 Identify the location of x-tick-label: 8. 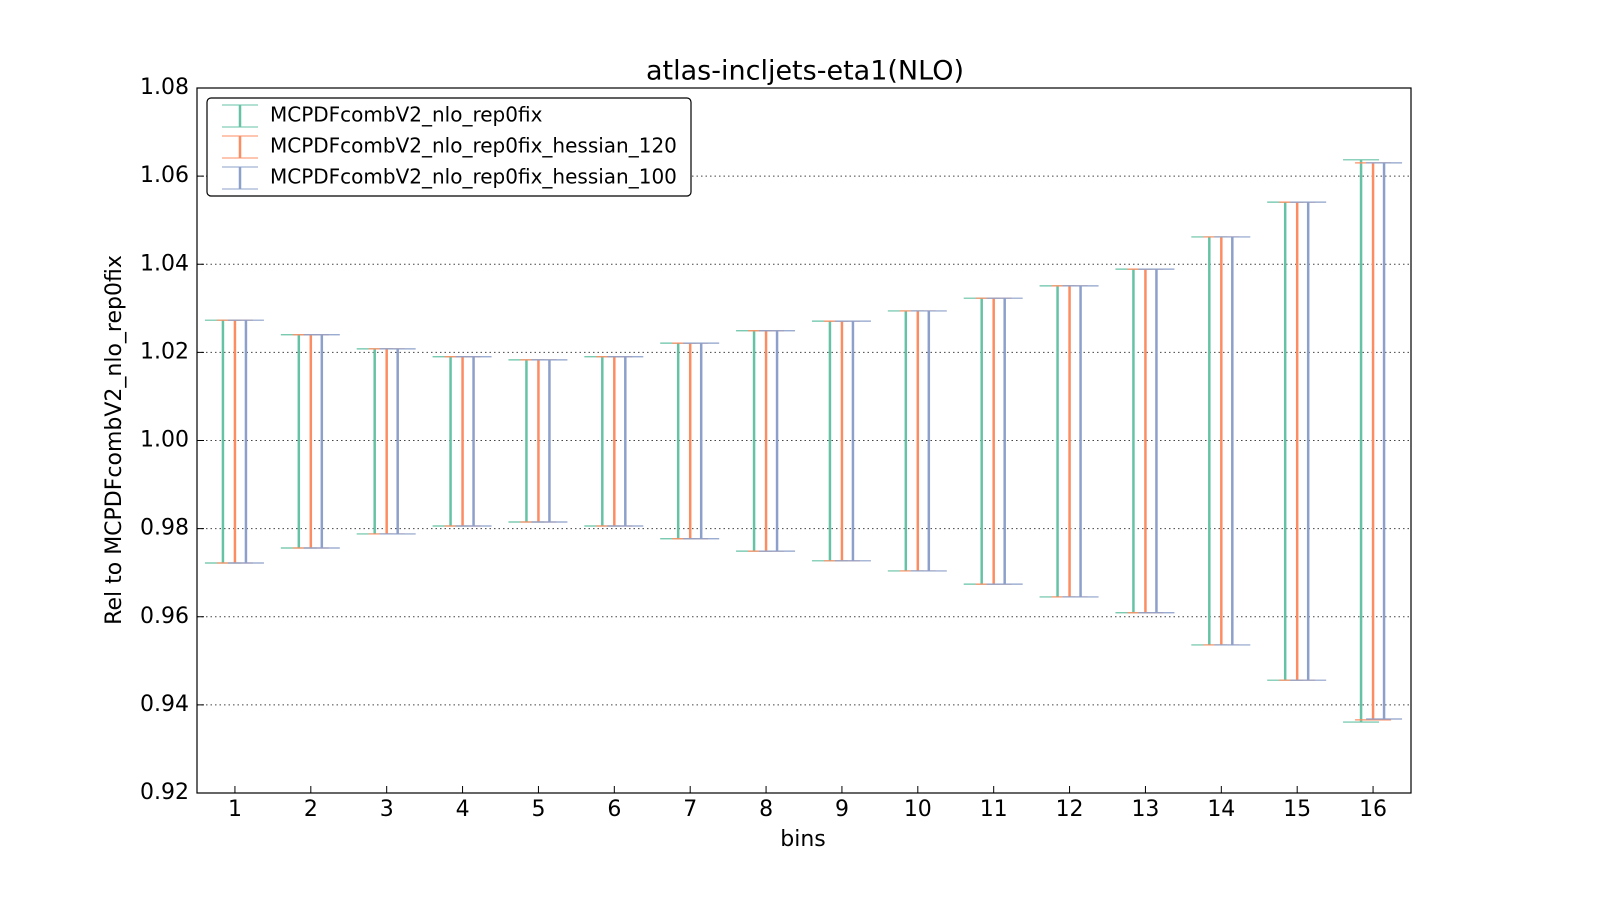
(766, 809).